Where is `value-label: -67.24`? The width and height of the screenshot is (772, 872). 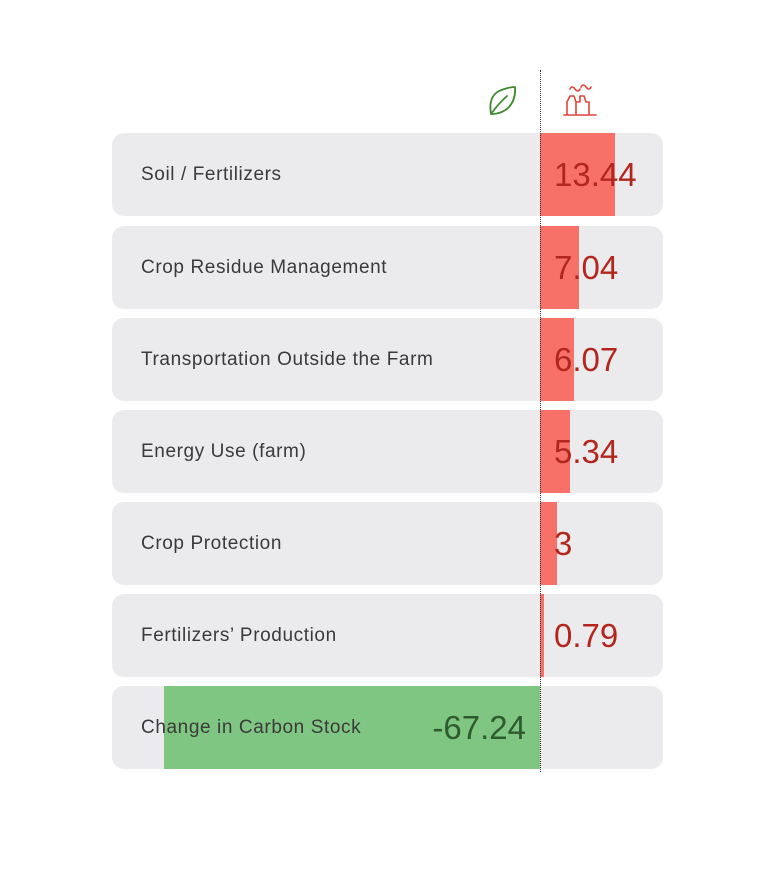 value-label: -67.24 is located at coordinates (479, 727).